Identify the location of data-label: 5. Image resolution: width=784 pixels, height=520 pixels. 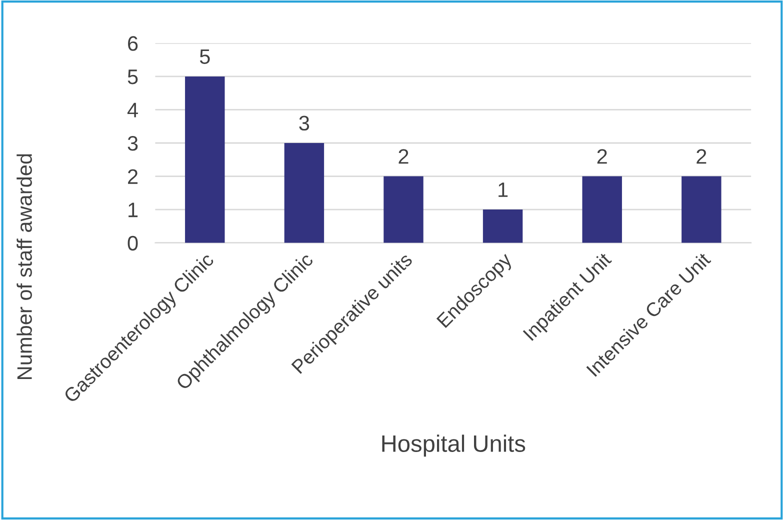
(205, 56).